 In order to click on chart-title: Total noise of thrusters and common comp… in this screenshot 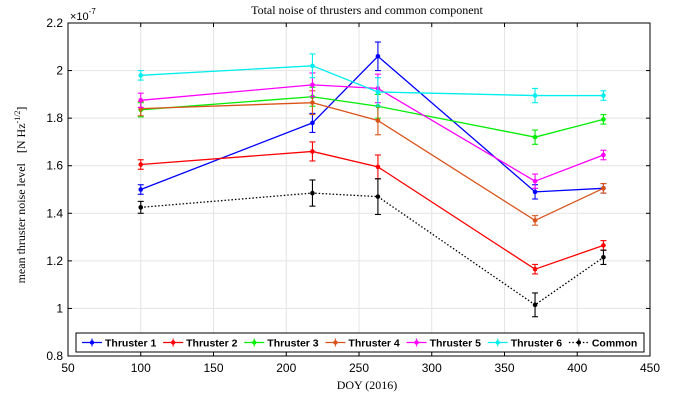, I will do `click(367, 10)`.